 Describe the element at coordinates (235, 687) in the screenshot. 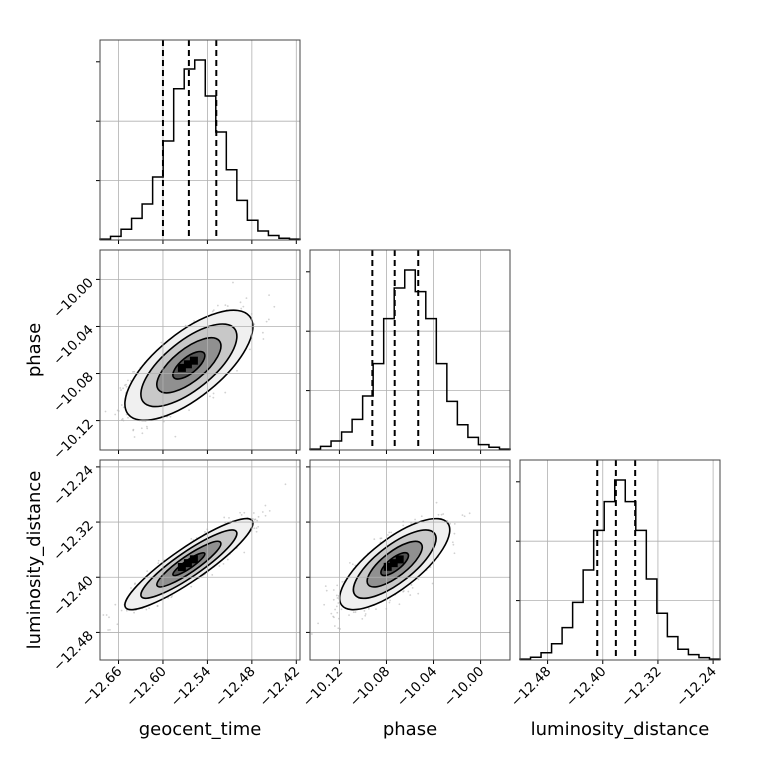

I see `xtick-label-geocent-time: −12.48` at that location.